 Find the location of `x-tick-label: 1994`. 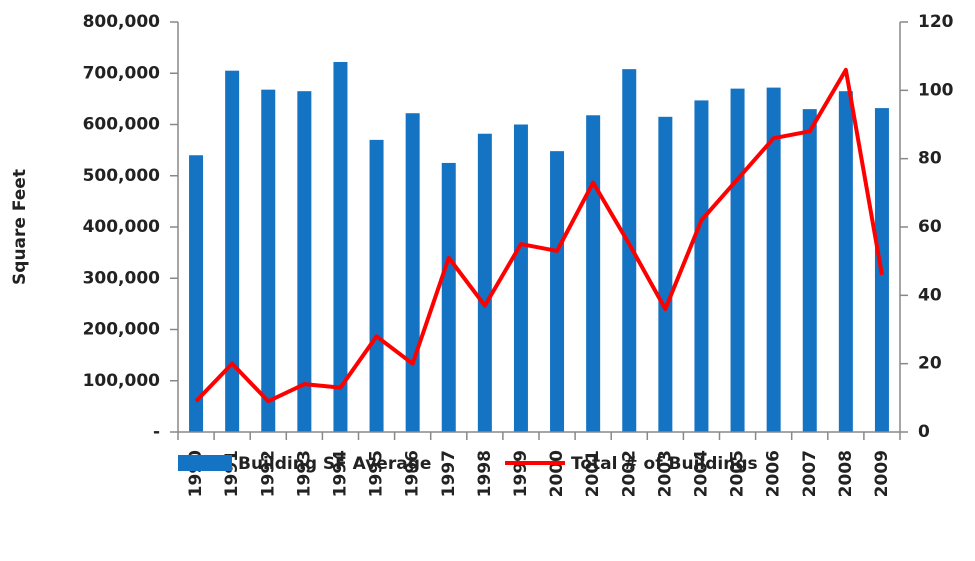

x-tick-label: 1994 is located at coordinates (340, 473).